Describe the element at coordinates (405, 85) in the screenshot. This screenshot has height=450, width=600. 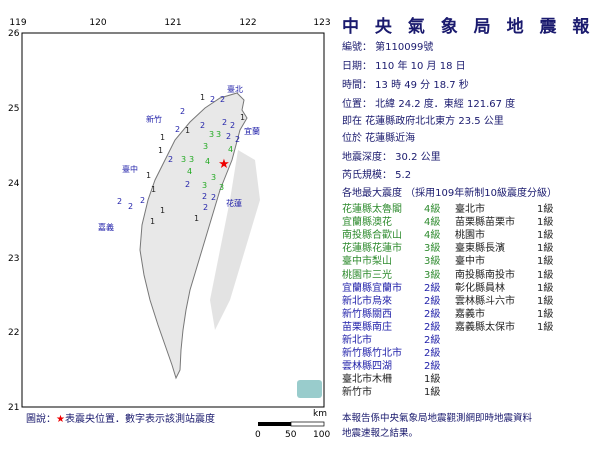
I see `info-line: 時間： 13 時 49 分 18.7 秒` at that location.